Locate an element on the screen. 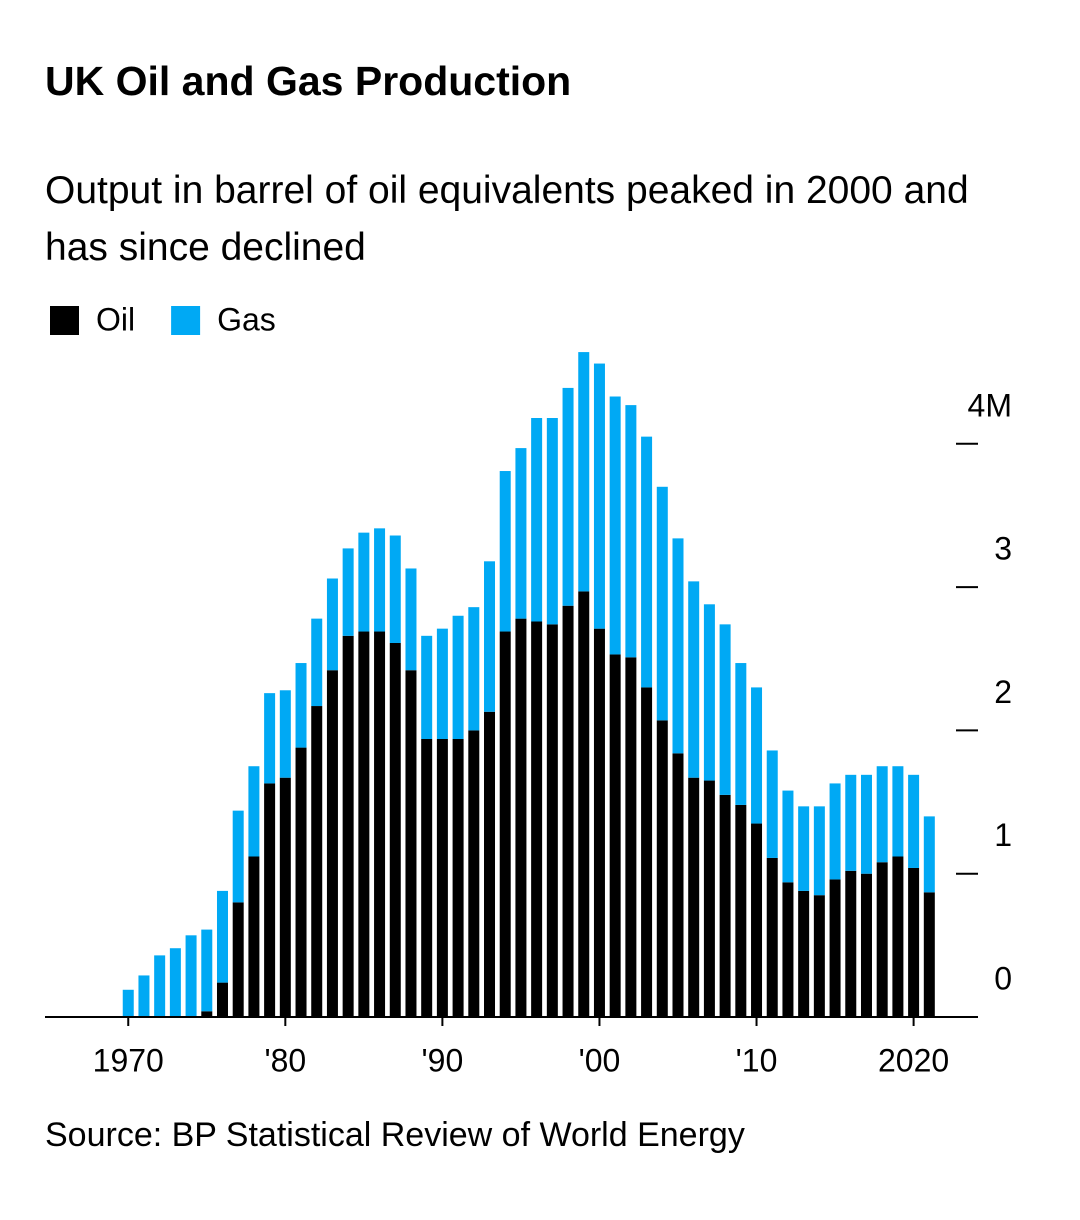 Image resolution: width=1080 pixels, height=1220 pixels. x-tick-label: 1970 is located at coordinates (128, 1060).